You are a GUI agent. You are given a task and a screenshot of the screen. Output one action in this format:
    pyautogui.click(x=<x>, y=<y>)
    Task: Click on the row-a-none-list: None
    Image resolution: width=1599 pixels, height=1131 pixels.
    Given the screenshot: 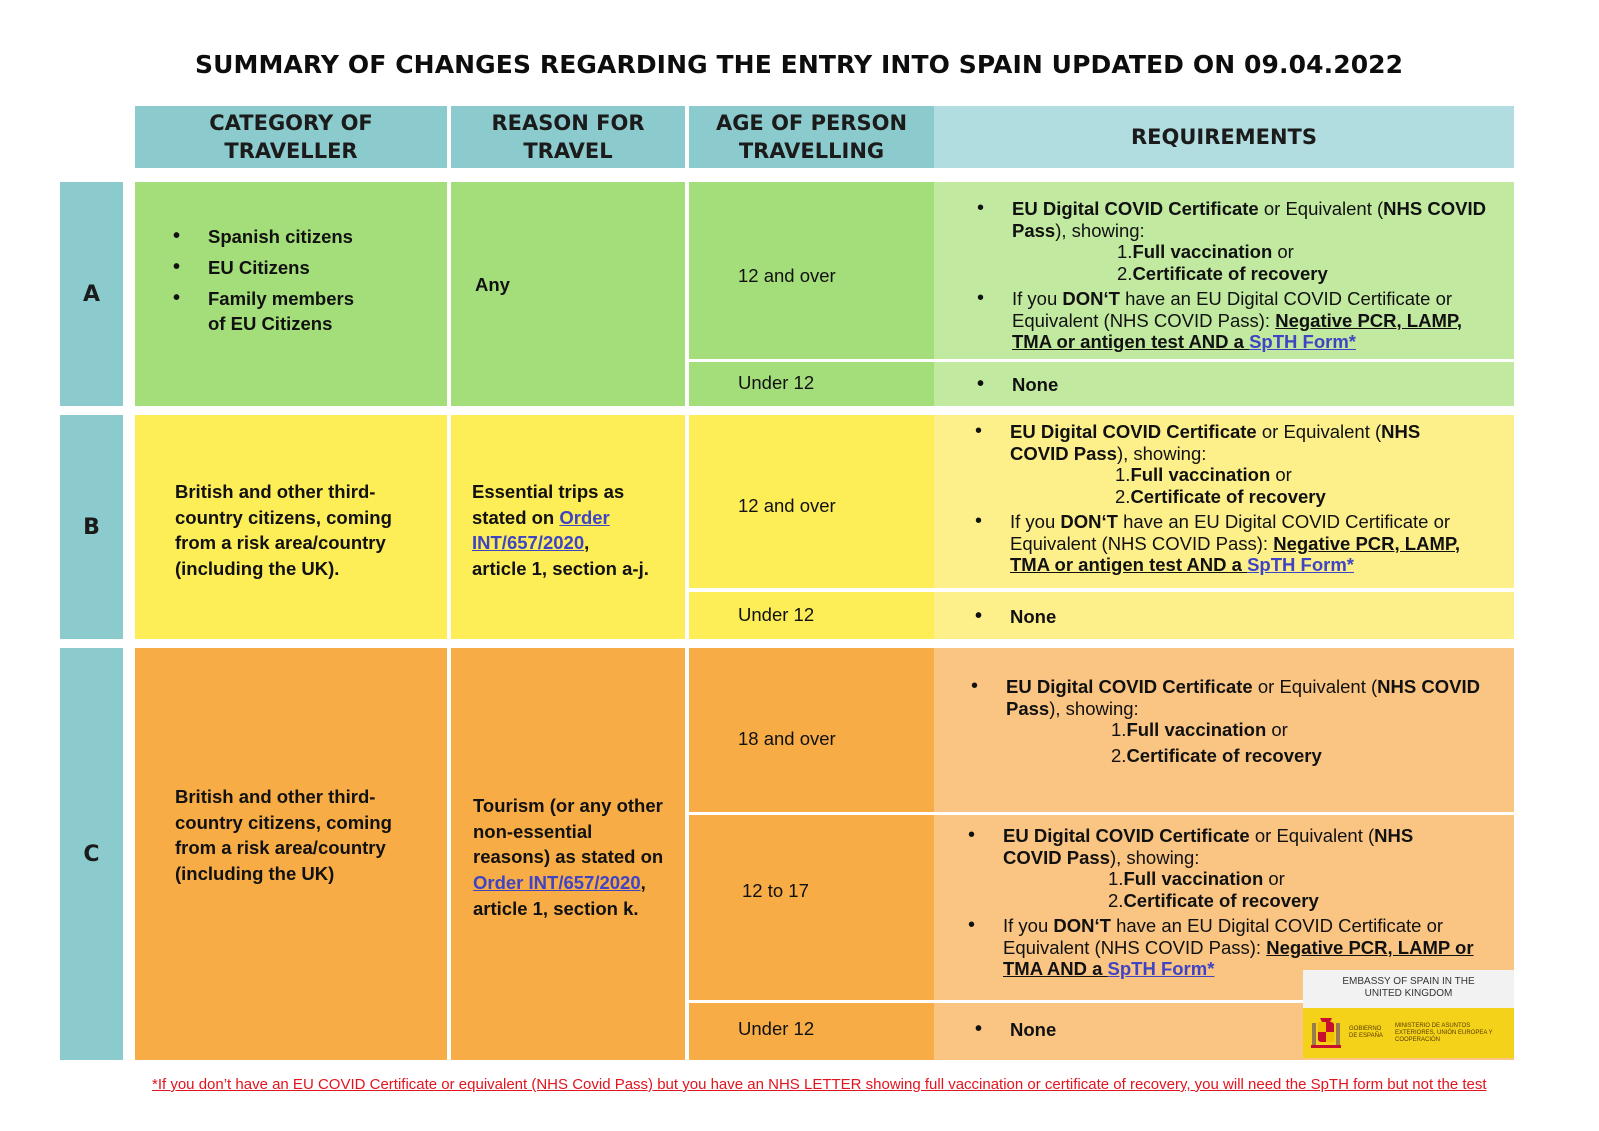 What is the action you would take?
    pyautogui.click(x=1245, y=384)
    